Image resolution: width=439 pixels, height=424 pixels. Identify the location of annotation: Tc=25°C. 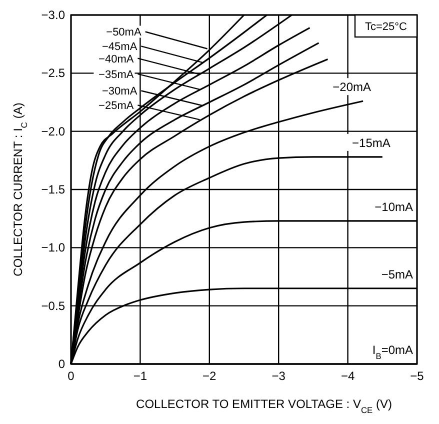
(386, 27).